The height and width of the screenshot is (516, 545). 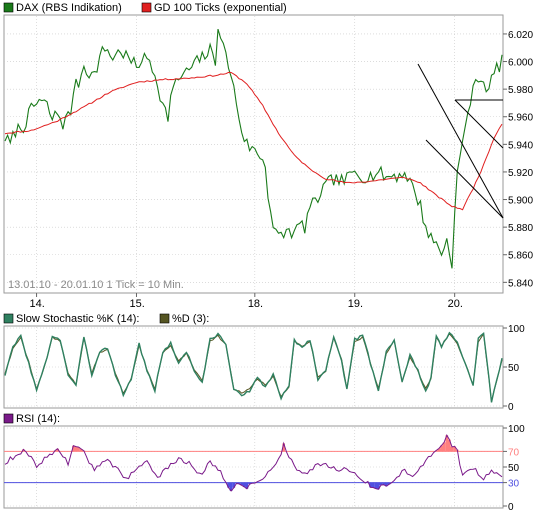 I want to click on trend-line-upper, so click(x=460, y=141).